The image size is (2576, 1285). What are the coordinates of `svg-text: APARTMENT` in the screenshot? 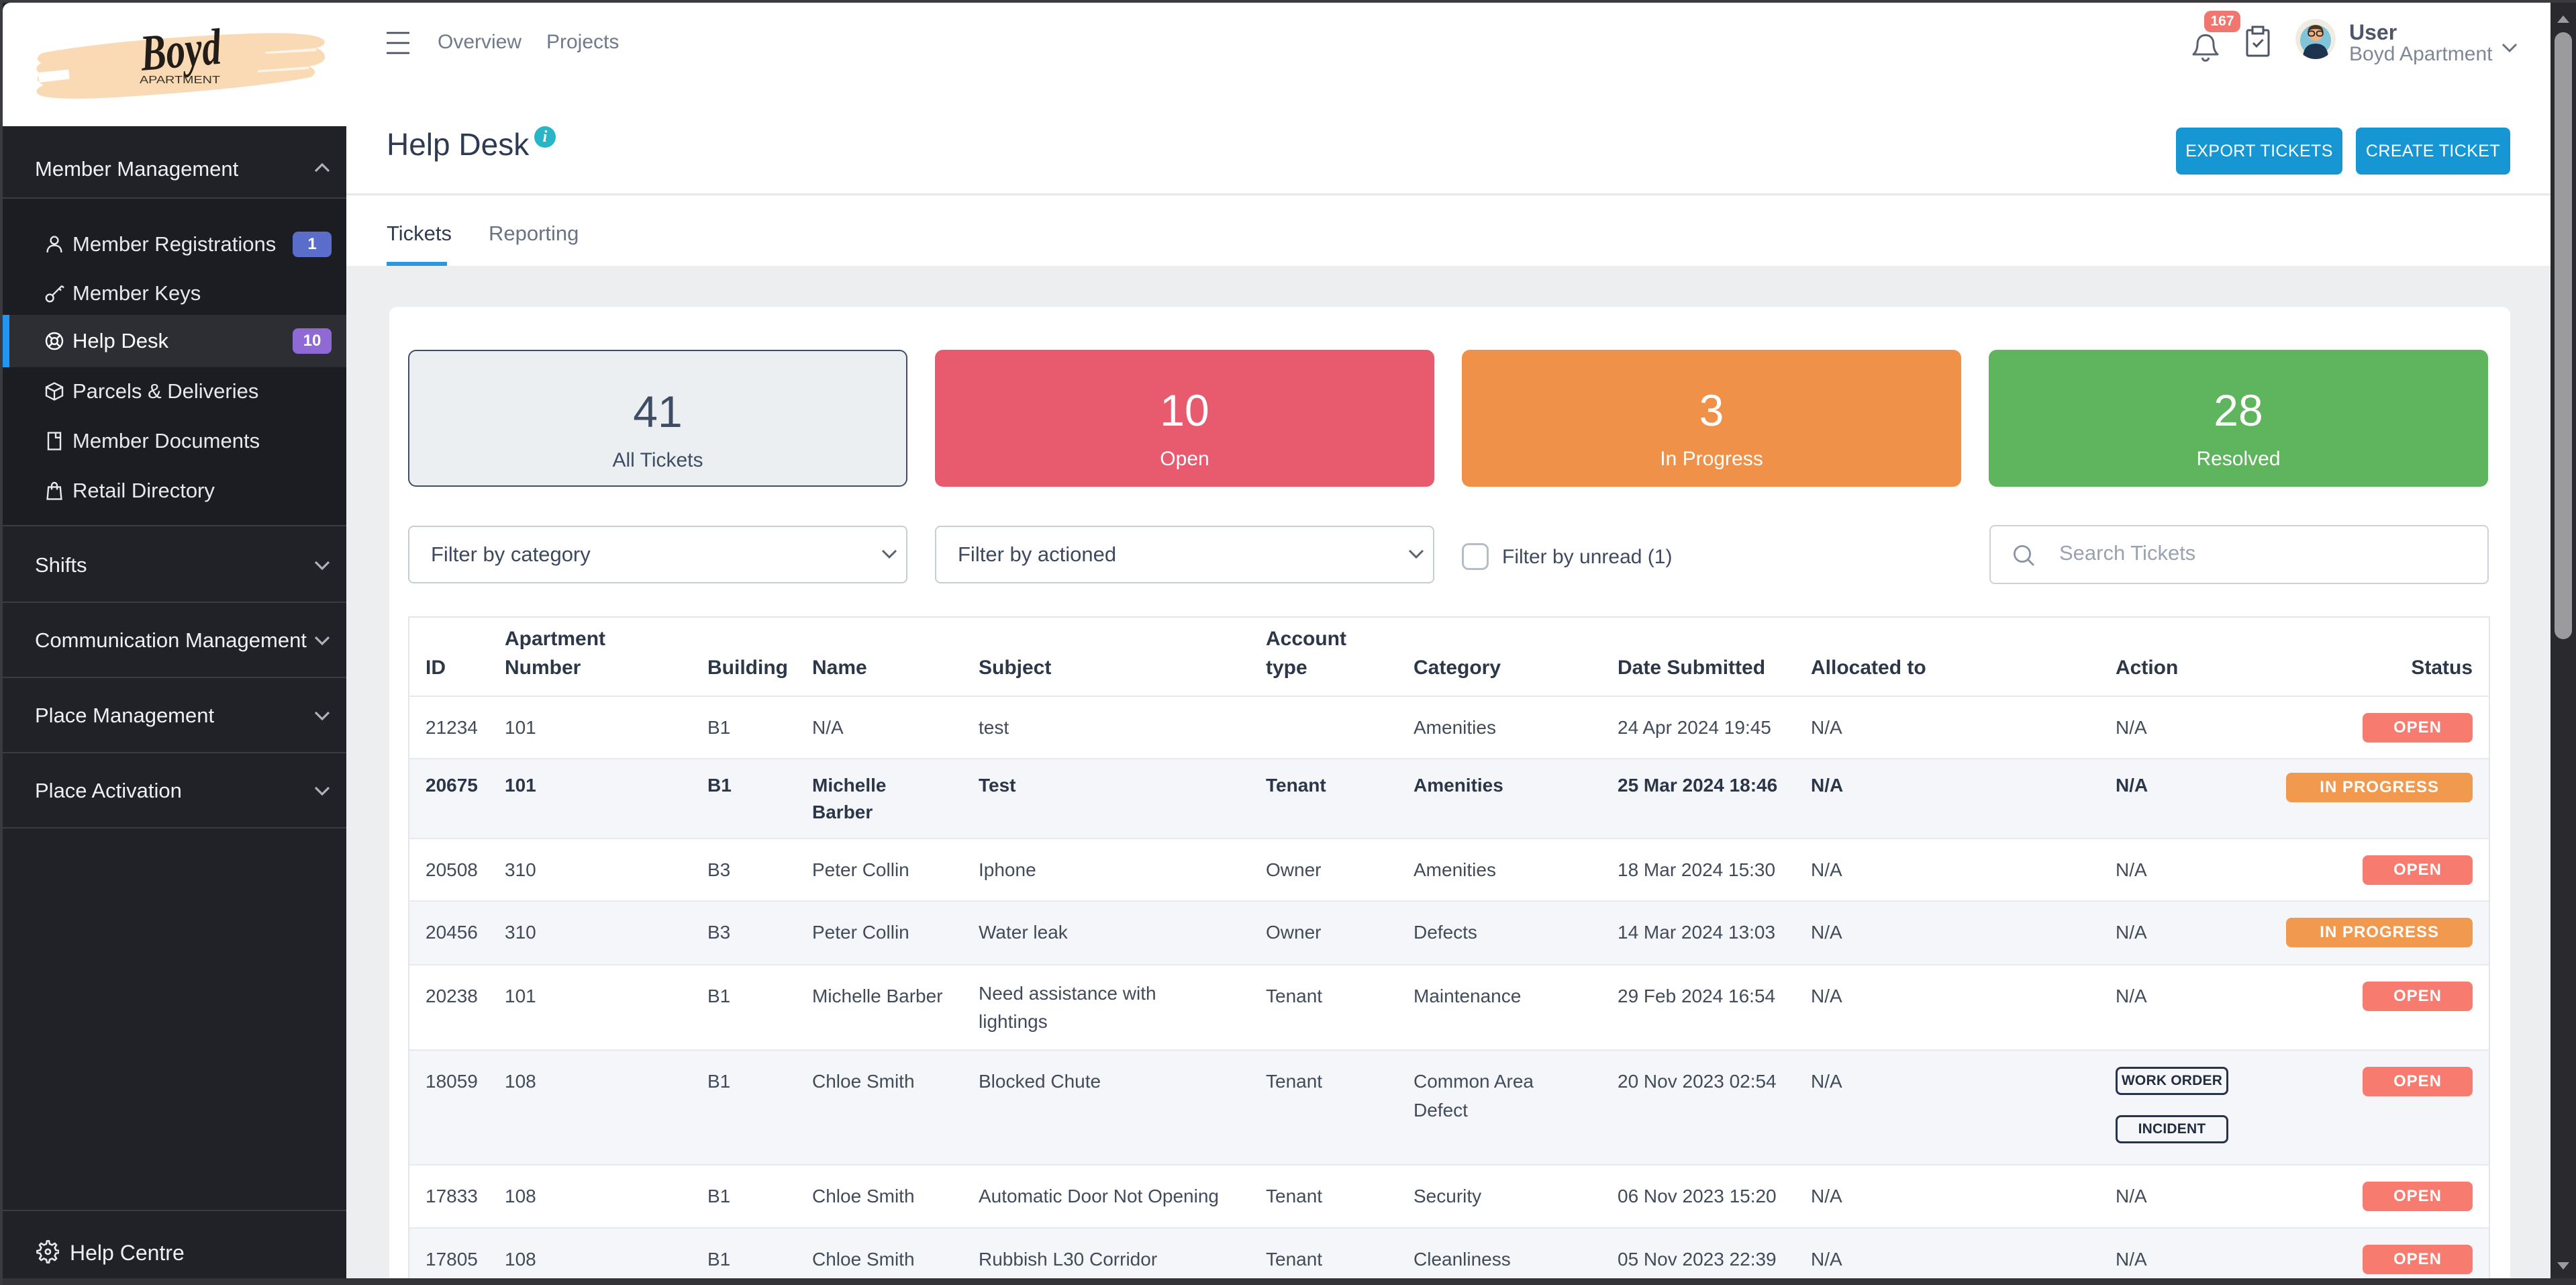 It's located at (180, 81).